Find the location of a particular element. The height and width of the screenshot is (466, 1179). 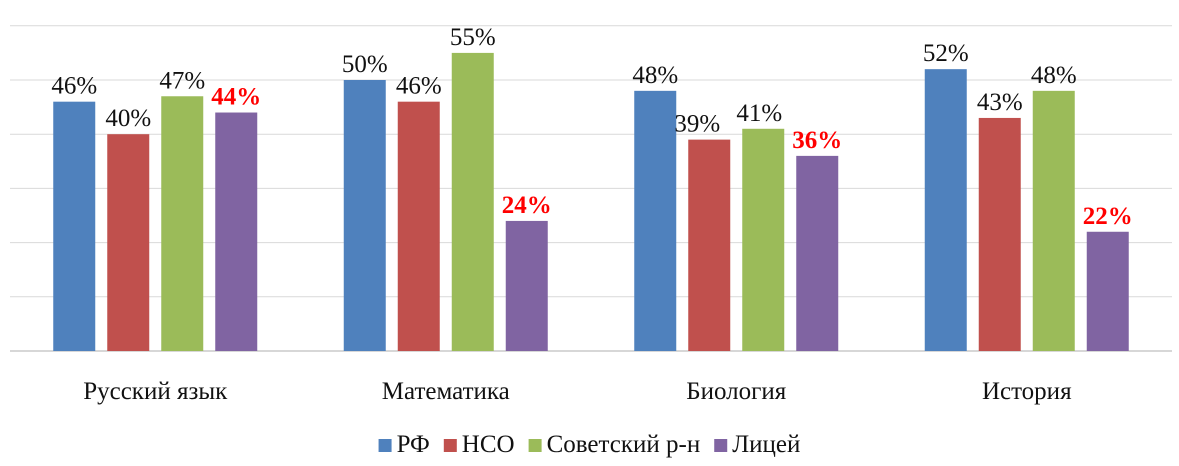

legend: РФ НСО Советский р-н Лицей is located at coordinates (589, 444).